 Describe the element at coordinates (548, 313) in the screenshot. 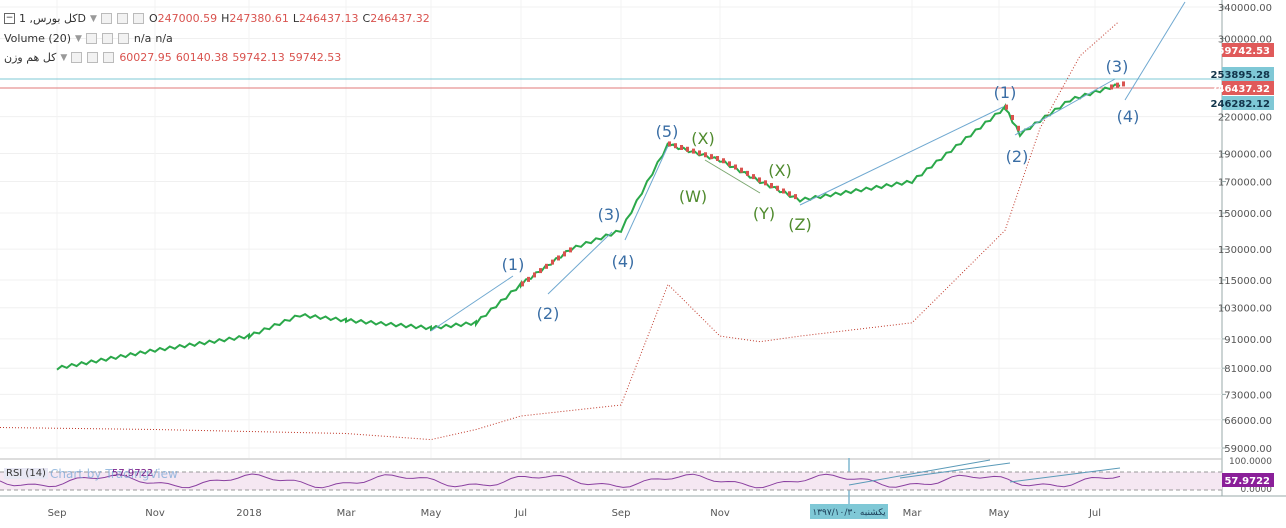

I see `wave-label: (2)` at that location.